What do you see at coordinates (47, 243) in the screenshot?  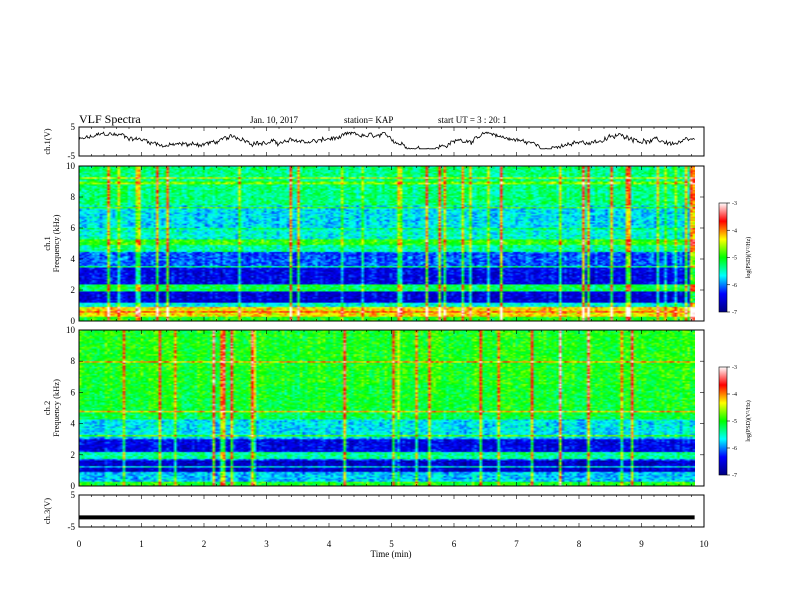 I see `y-axis-label: ch.1` at bounding box center [47, 243].